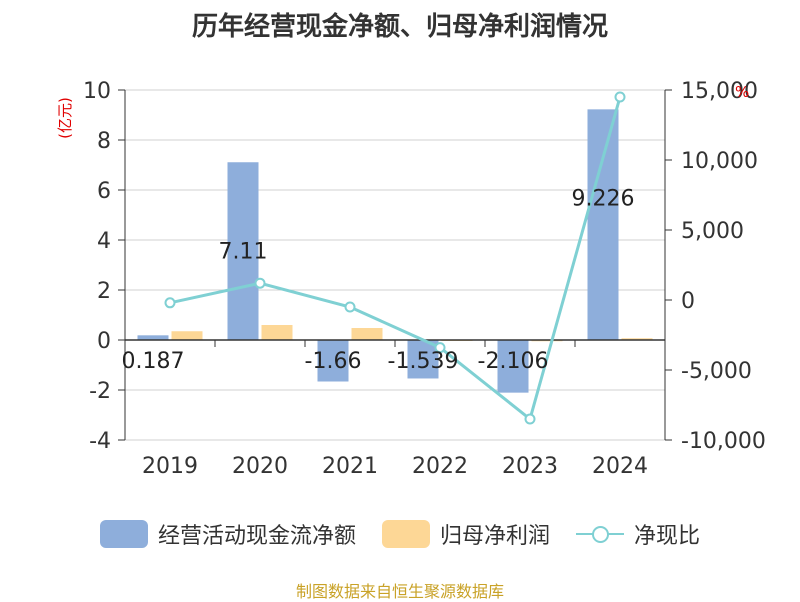 The width and height of the screenshot is (800, 602). I want to click on right-axis-tick-label: -5,000, so click(716, 371).